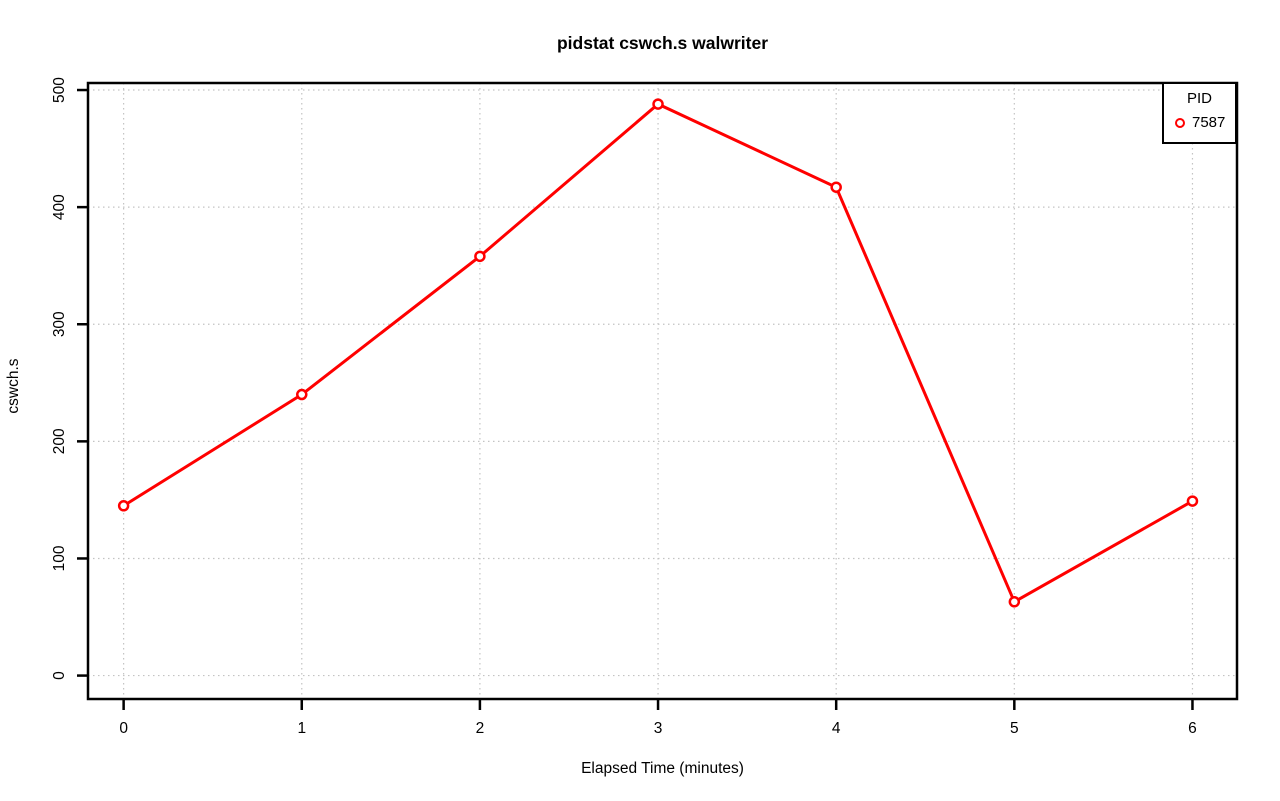  What do you see at coordinates (1209, 122) in the screenshot?
I see `legend-entry-label: 7587` at bounding box center [1209, 122].